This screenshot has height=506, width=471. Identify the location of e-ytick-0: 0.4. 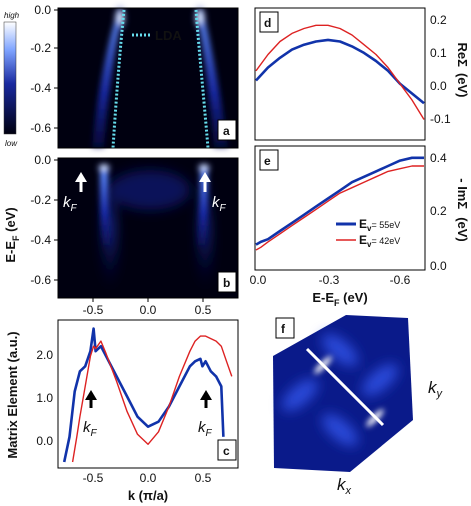
(438, 158).